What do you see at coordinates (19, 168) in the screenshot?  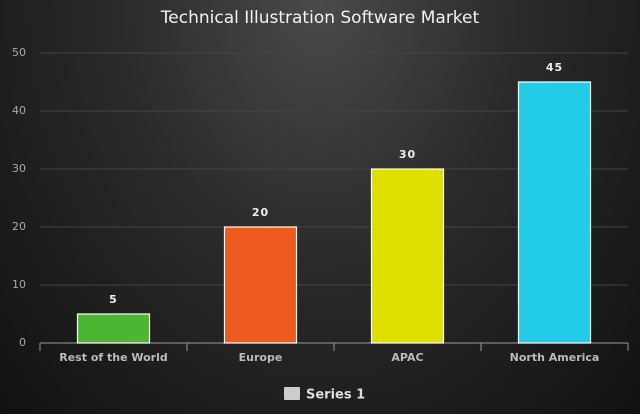 I see `y-tick-label: 30` at bounding box center [19, 168].